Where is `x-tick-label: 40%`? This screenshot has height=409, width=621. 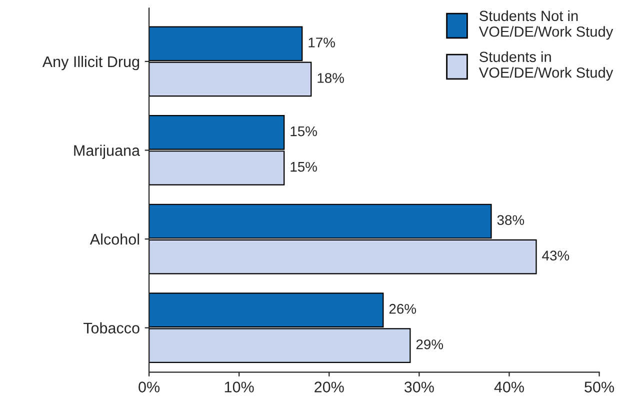 x-tick-label: 40% is located at coordinates (509, 387).